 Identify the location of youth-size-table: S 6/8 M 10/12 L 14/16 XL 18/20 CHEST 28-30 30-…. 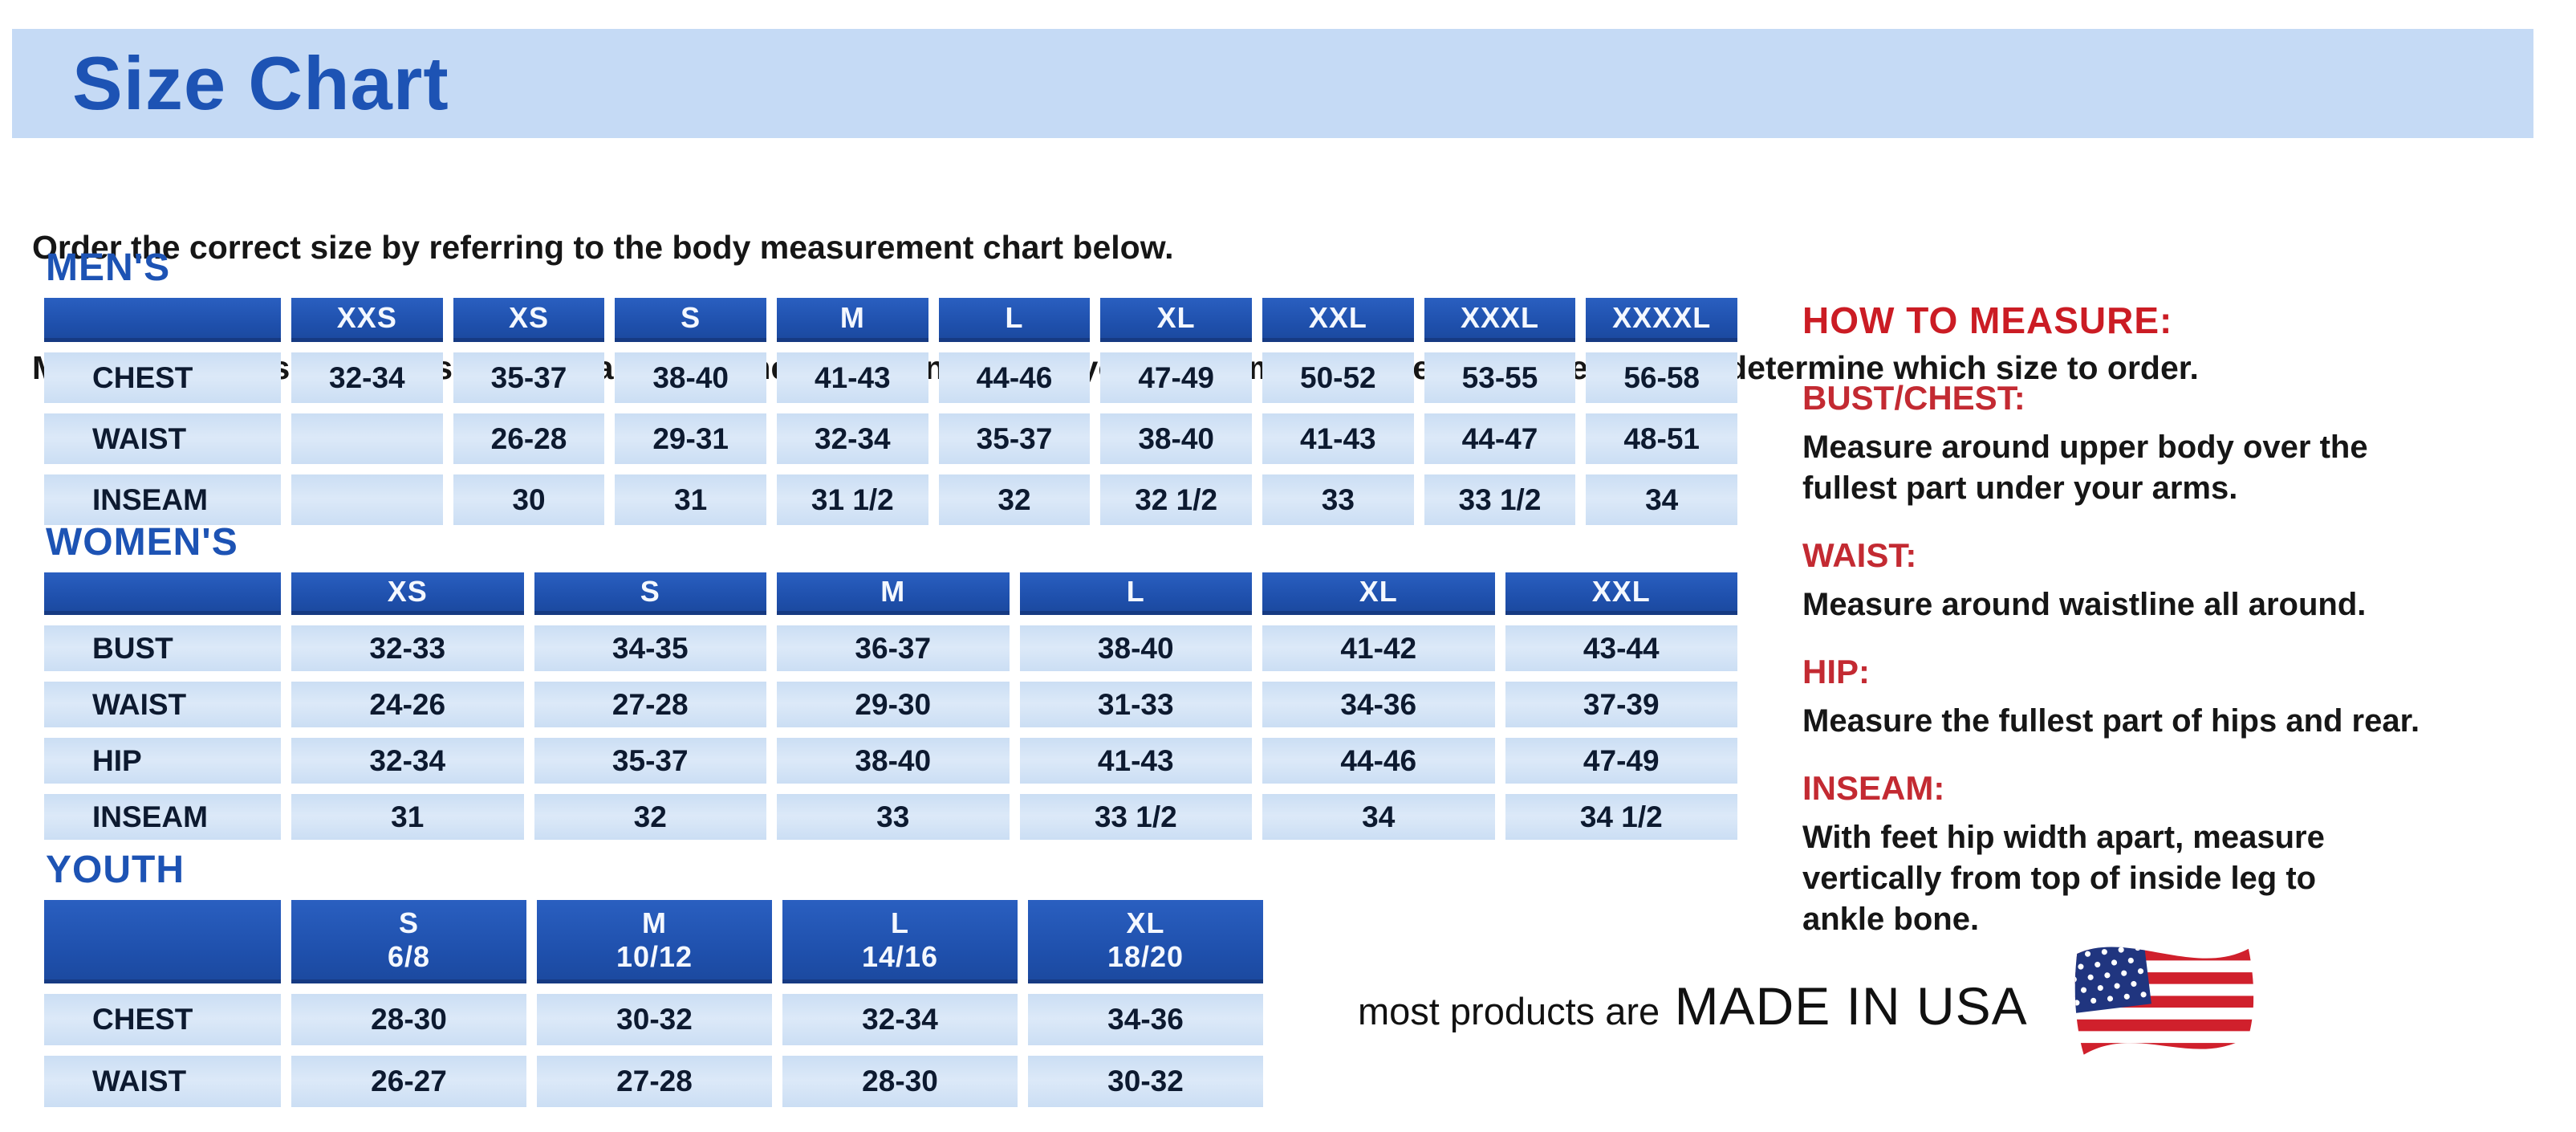
(654, 1003).